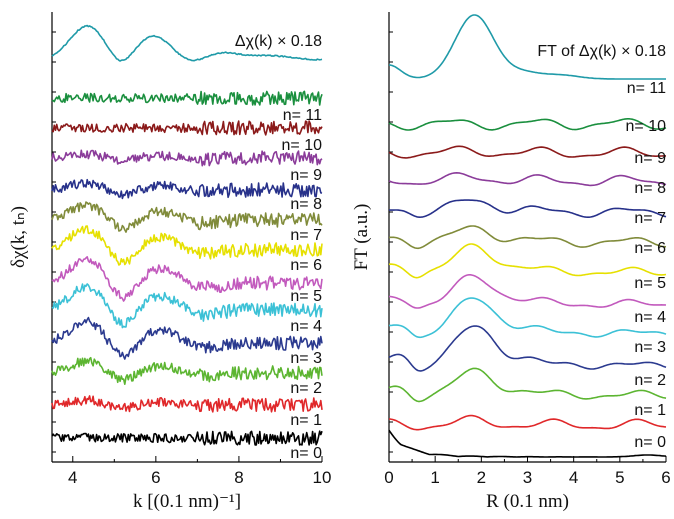 The height and width of the screenshot is (519, 674). I want to click on left-series-label: n= 8, so click(306, 204).